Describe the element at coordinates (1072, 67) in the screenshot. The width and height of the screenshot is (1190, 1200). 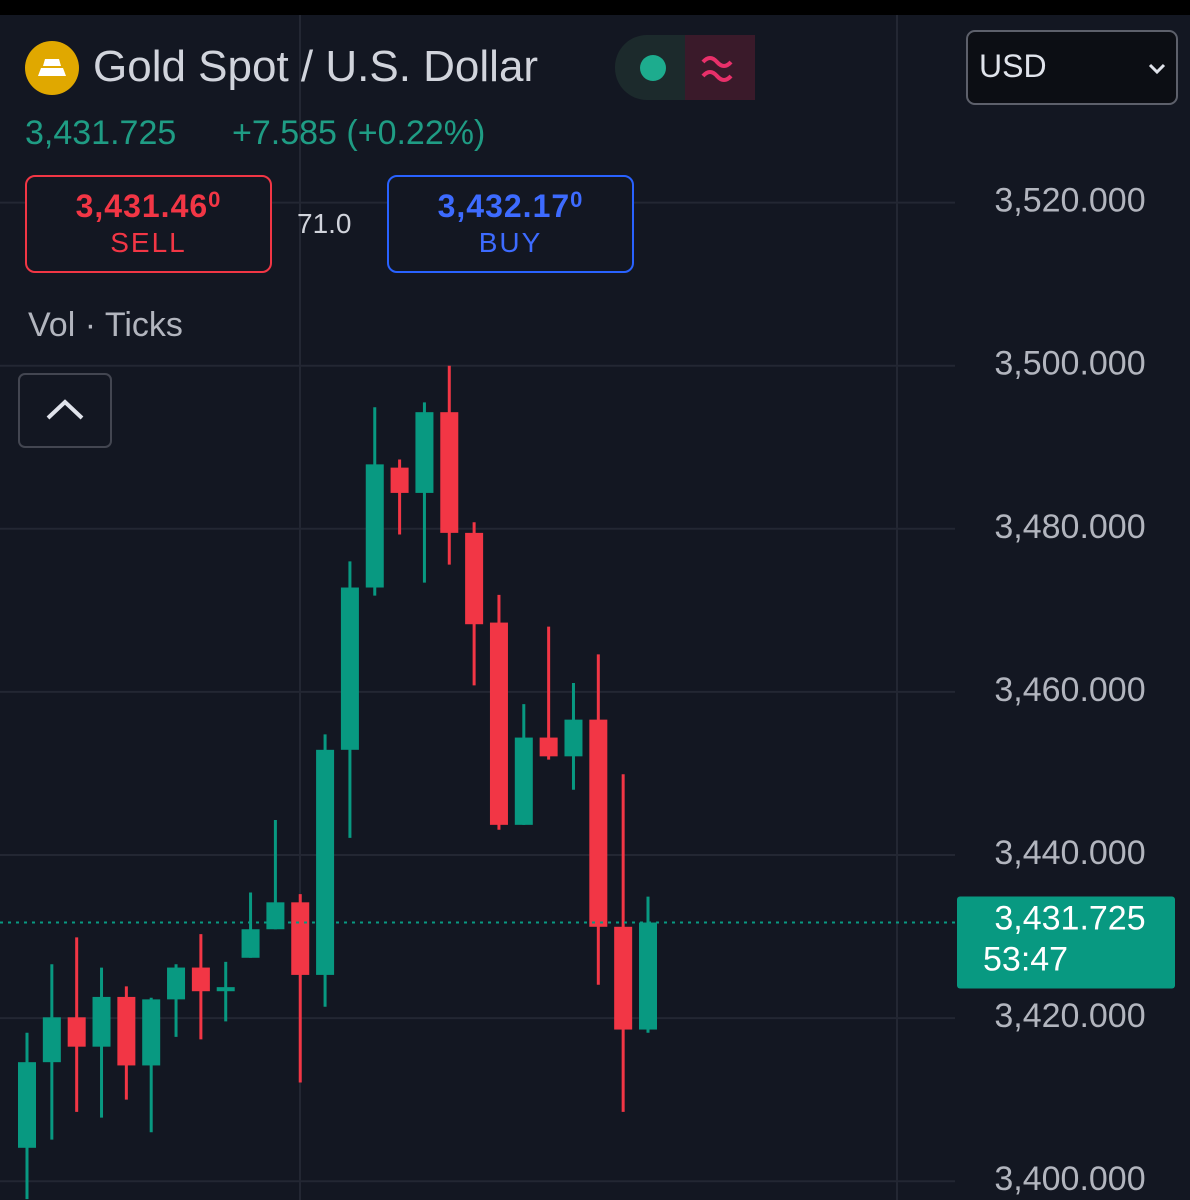
I see `currency-select` at that location.